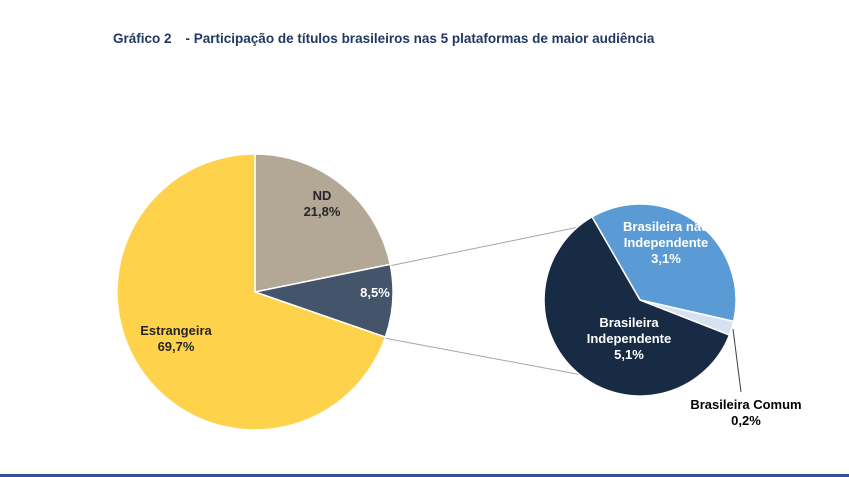  I want to click on chart-title-number: Gráfico 2, so click(142, 38).